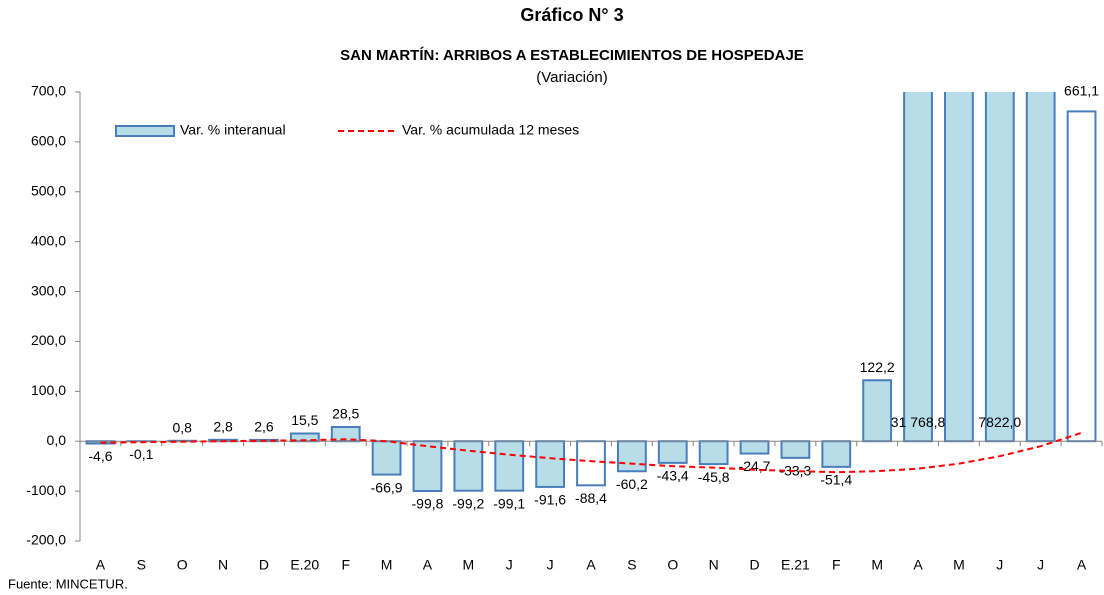 The width and height of the screenshot is (1104, 595). Describe the element at coordinates (48, 390) in the screenshot. I see `y-tick-label: 100,0` at that location.